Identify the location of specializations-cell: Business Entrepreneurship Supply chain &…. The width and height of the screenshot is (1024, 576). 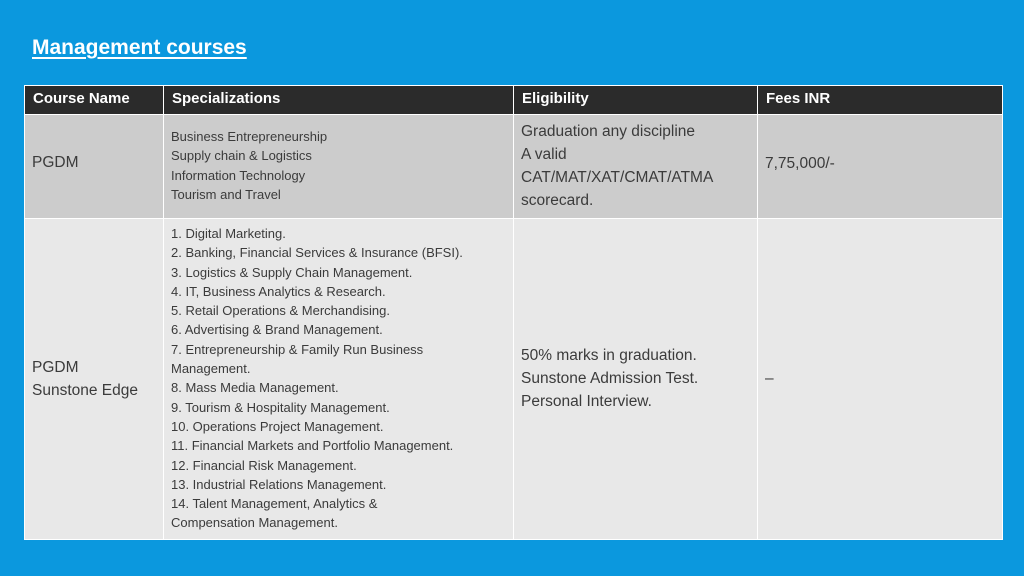
(338, 166).